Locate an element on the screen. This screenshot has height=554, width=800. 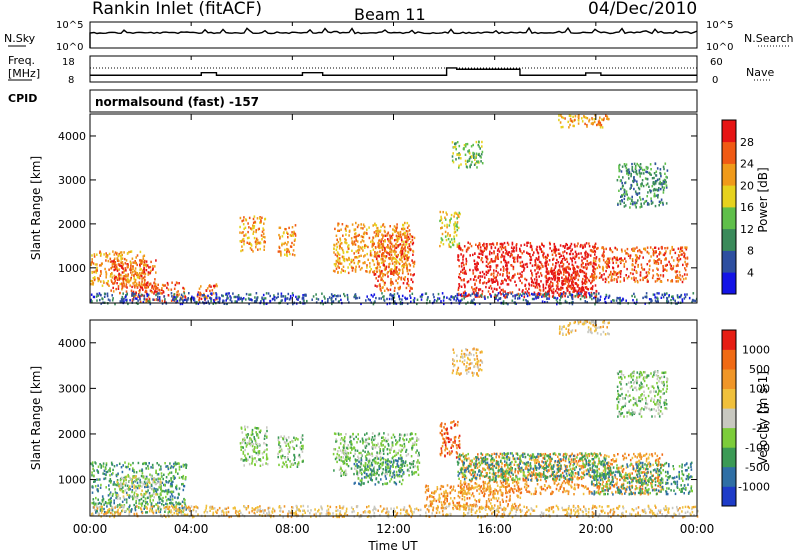
power-colorbar-swatch is located at coordinates (729, 174).